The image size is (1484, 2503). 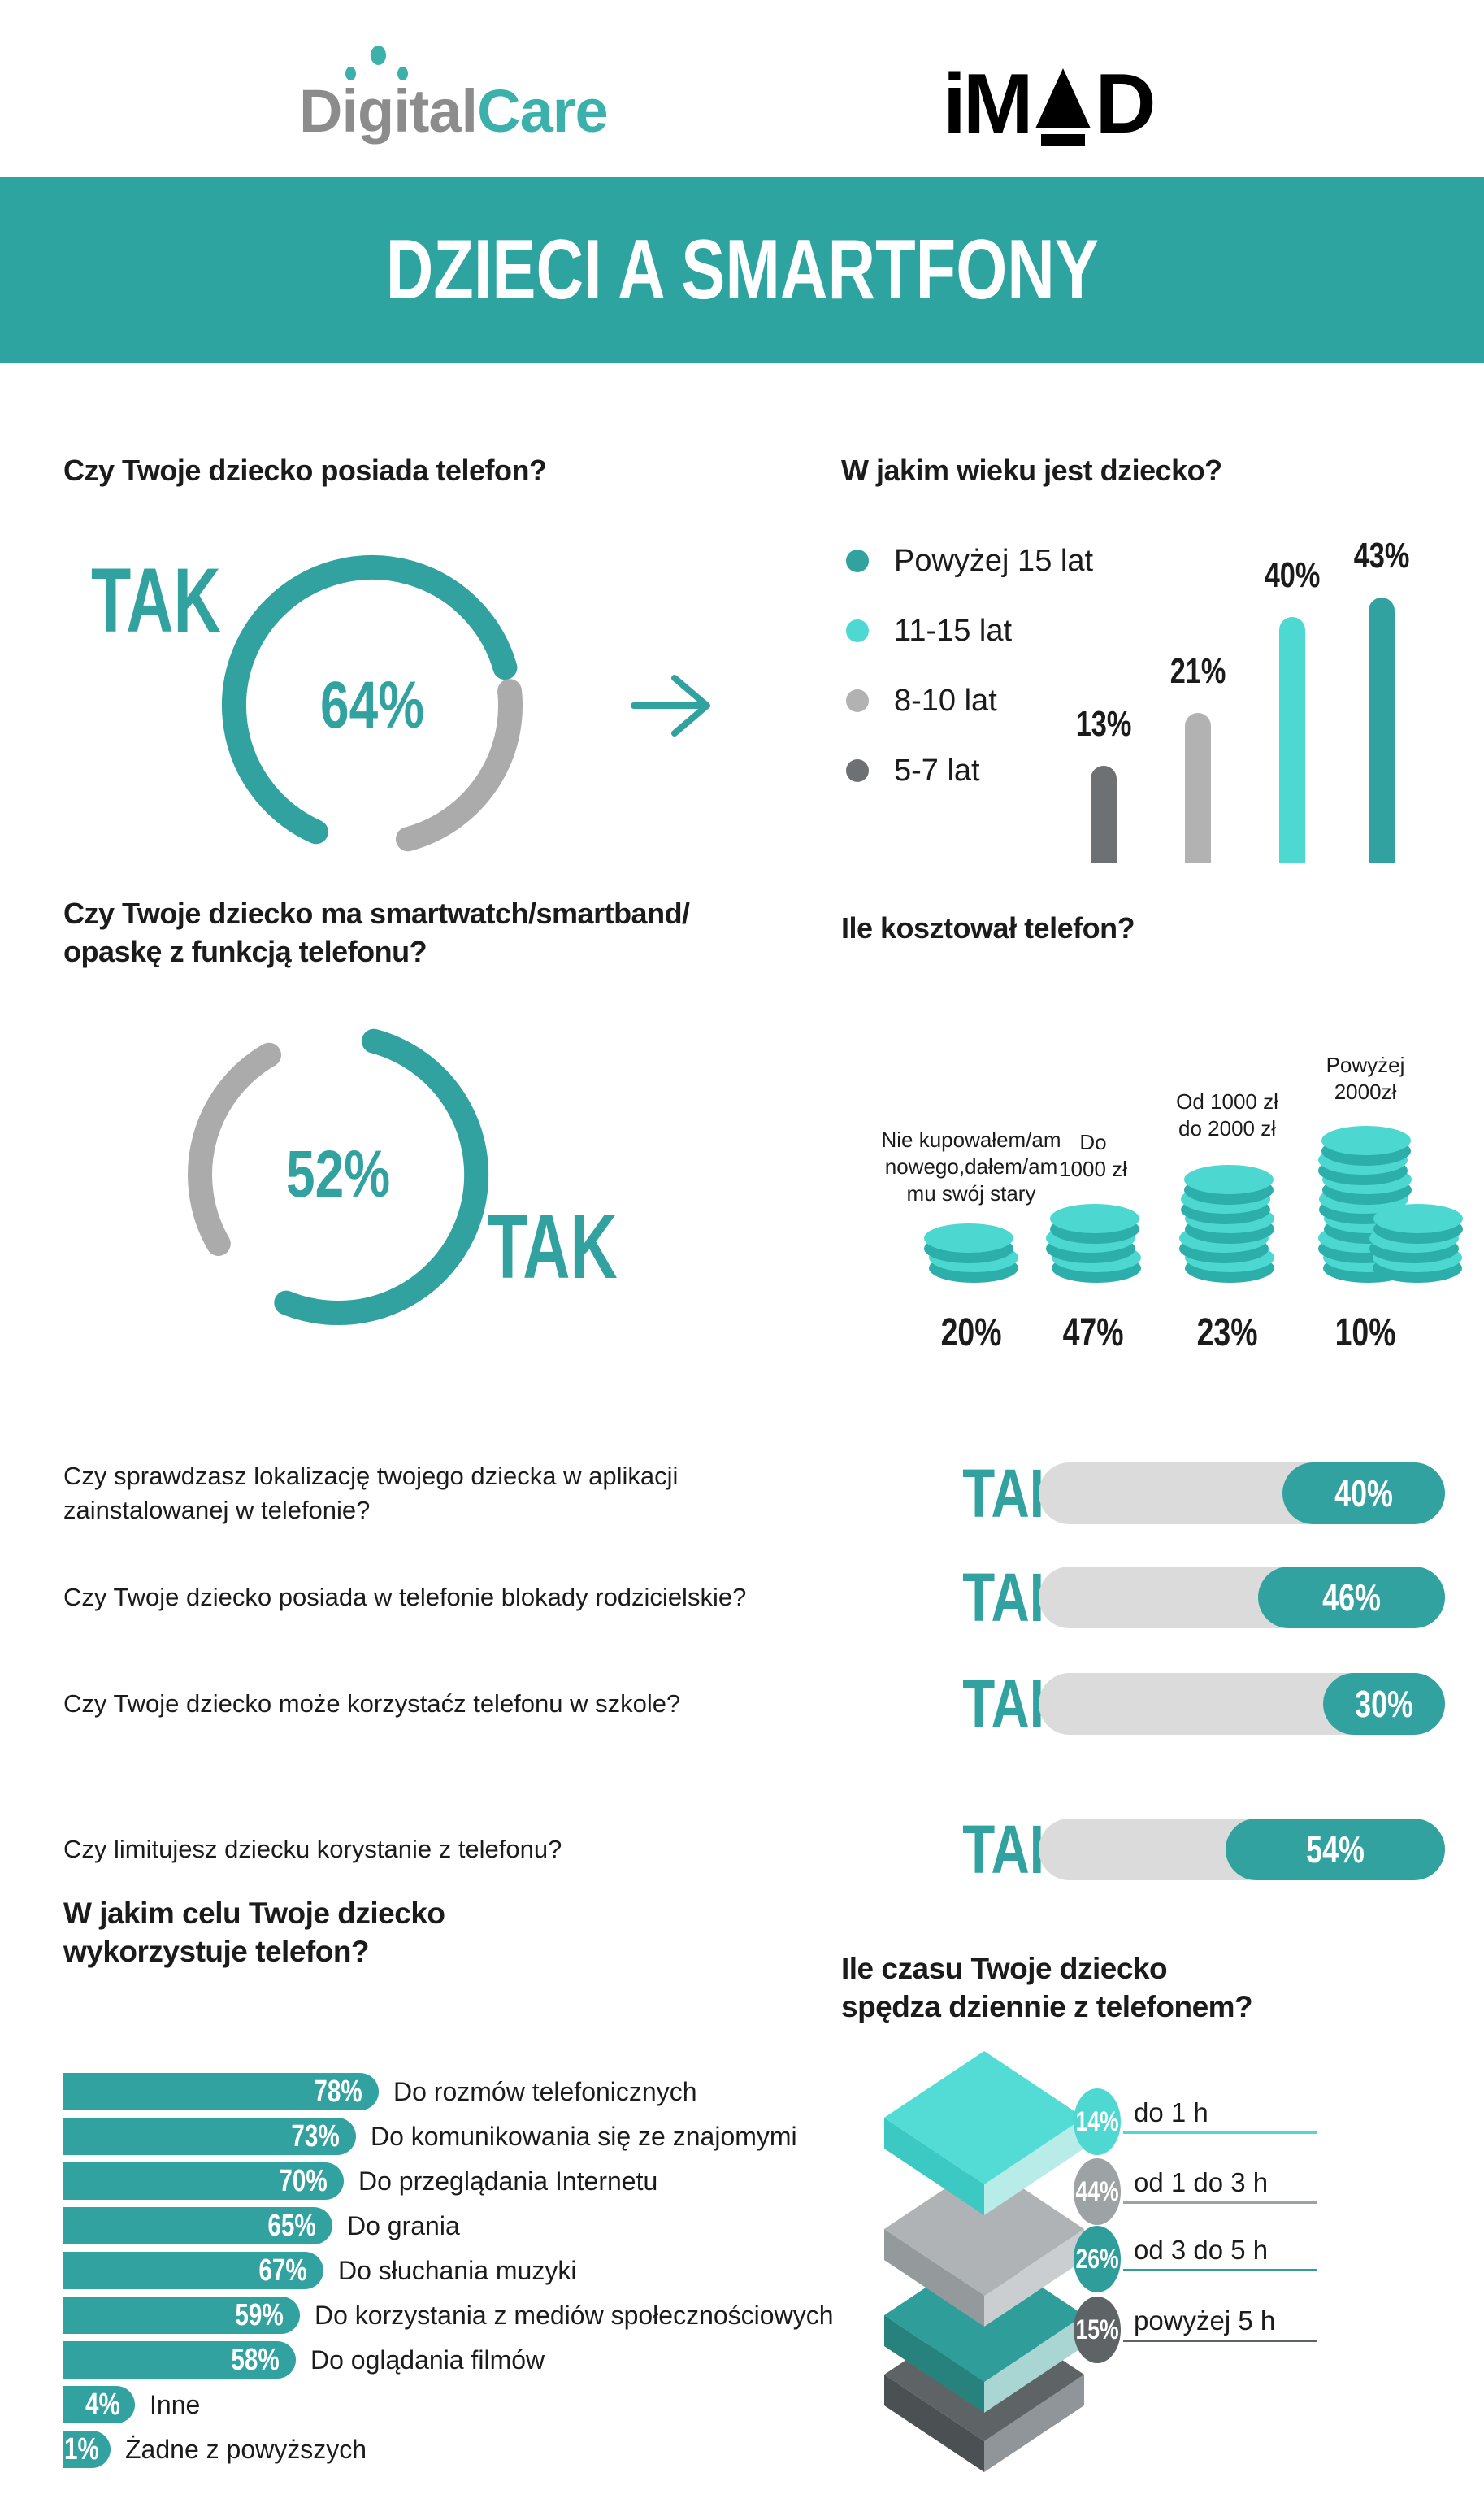 I want to click on purpose-label: Inne, so click(x=175, y=2404).